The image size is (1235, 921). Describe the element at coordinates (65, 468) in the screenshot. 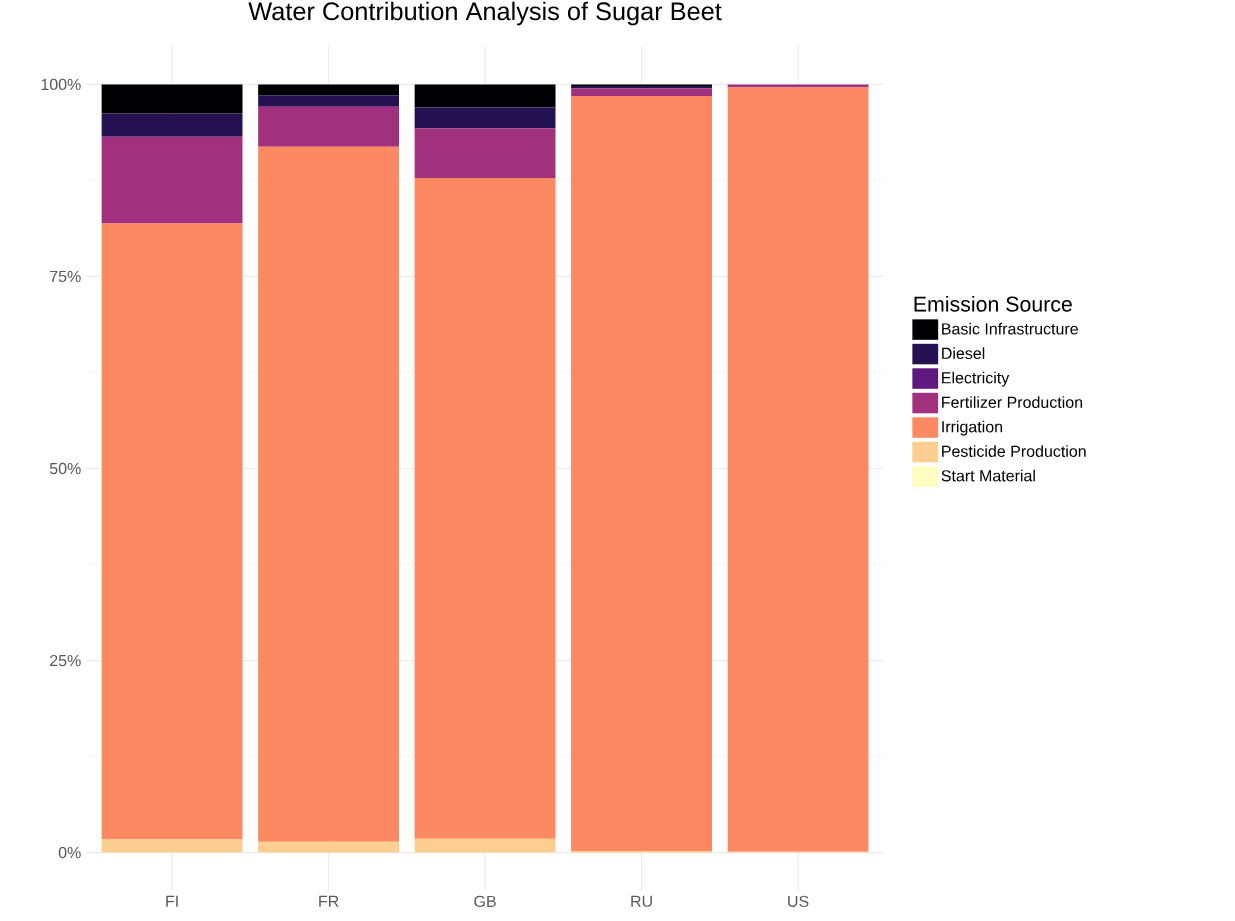

I see `y-tick-label: 50%` at that location.